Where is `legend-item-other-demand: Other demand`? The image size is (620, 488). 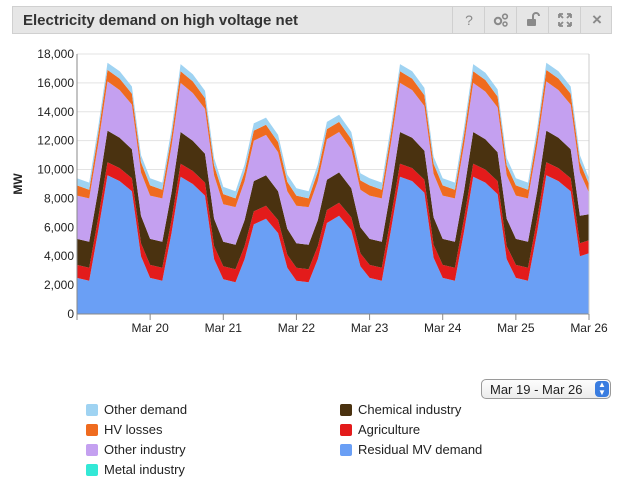 legend-item-other-demand: Other demand is located at coordinates (136, 409).